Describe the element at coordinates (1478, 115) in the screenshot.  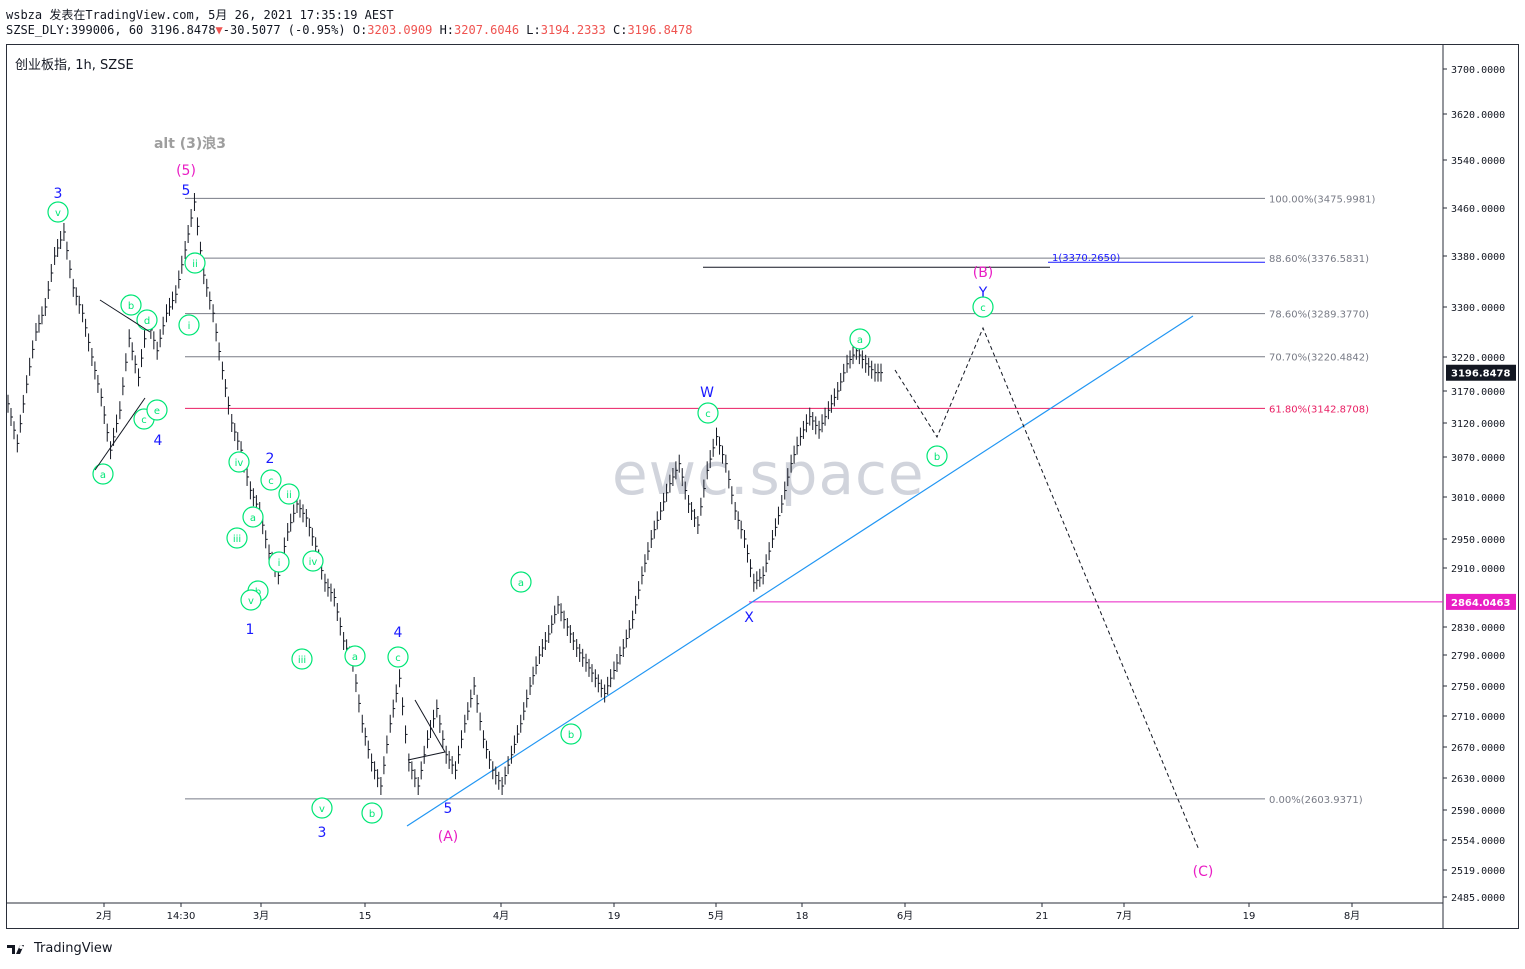
I see `price-tick-label: 3620.0000` at that location.